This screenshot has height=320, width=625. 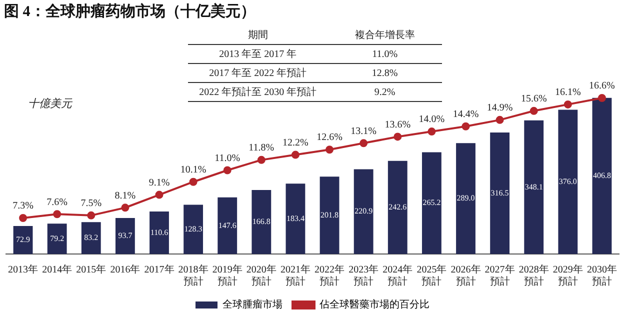 What do you see at coordinates (23, 206) in the screenshot?
I see `data-label: 7.3%` at bounding box center [23, 206].